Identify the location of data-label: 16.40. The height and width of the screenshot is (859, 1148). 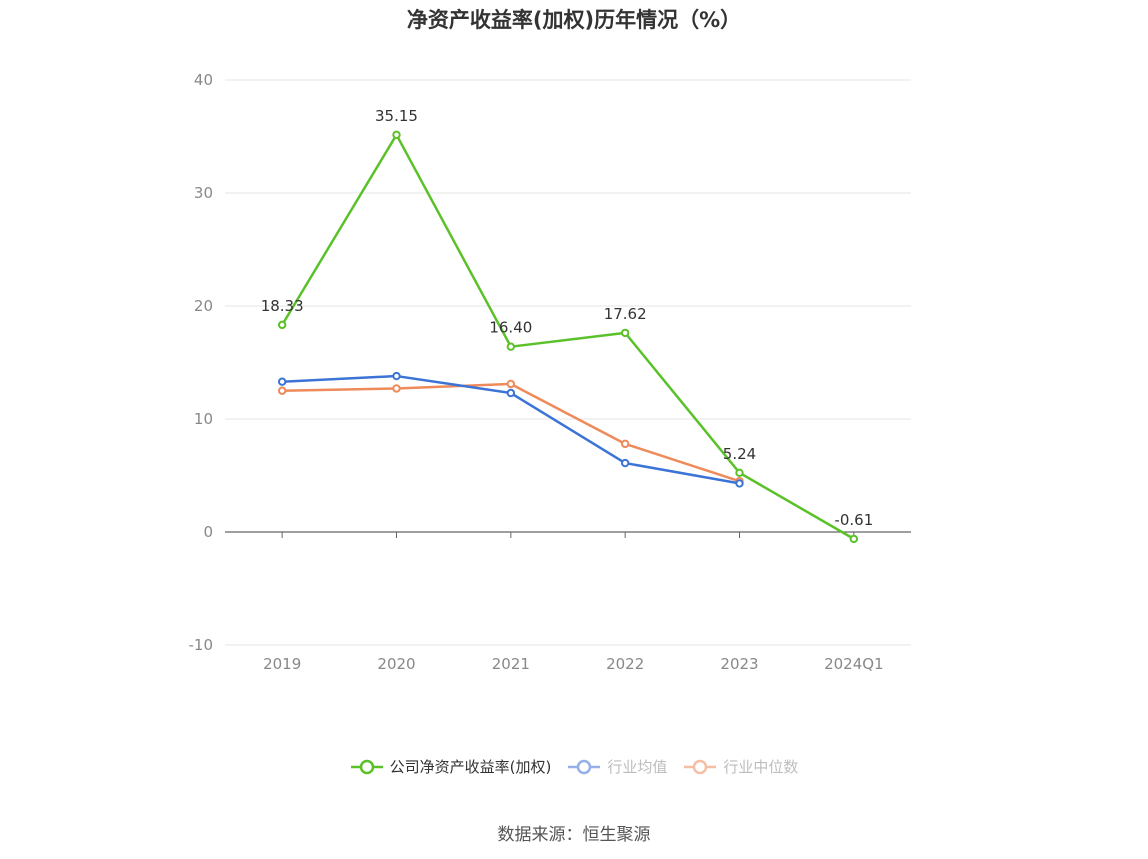
(510, 328).